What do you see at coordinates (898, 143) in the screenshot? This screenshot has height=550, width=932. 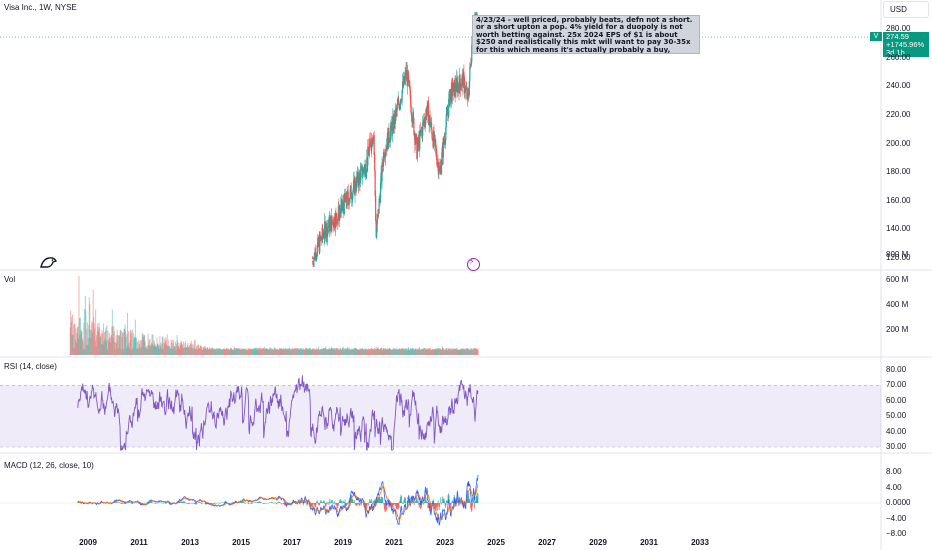 I see `price-tick-label: 200.00` at bounding box center [898, 143].